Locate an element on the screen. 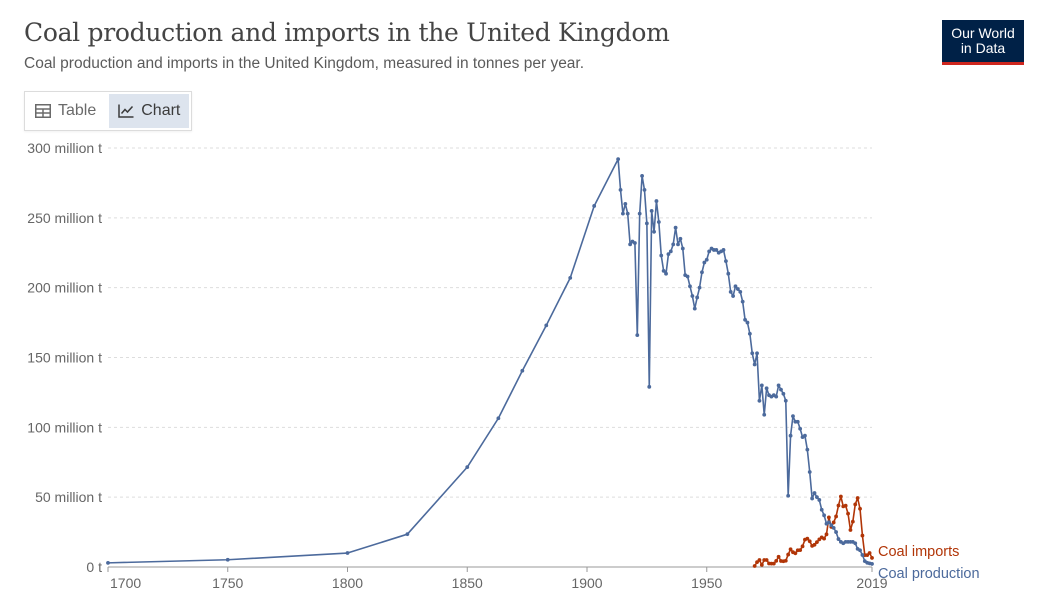 The width and height of the screenshot is (1043, 593). series-label: Coal production is located at coordinates (929, 574).